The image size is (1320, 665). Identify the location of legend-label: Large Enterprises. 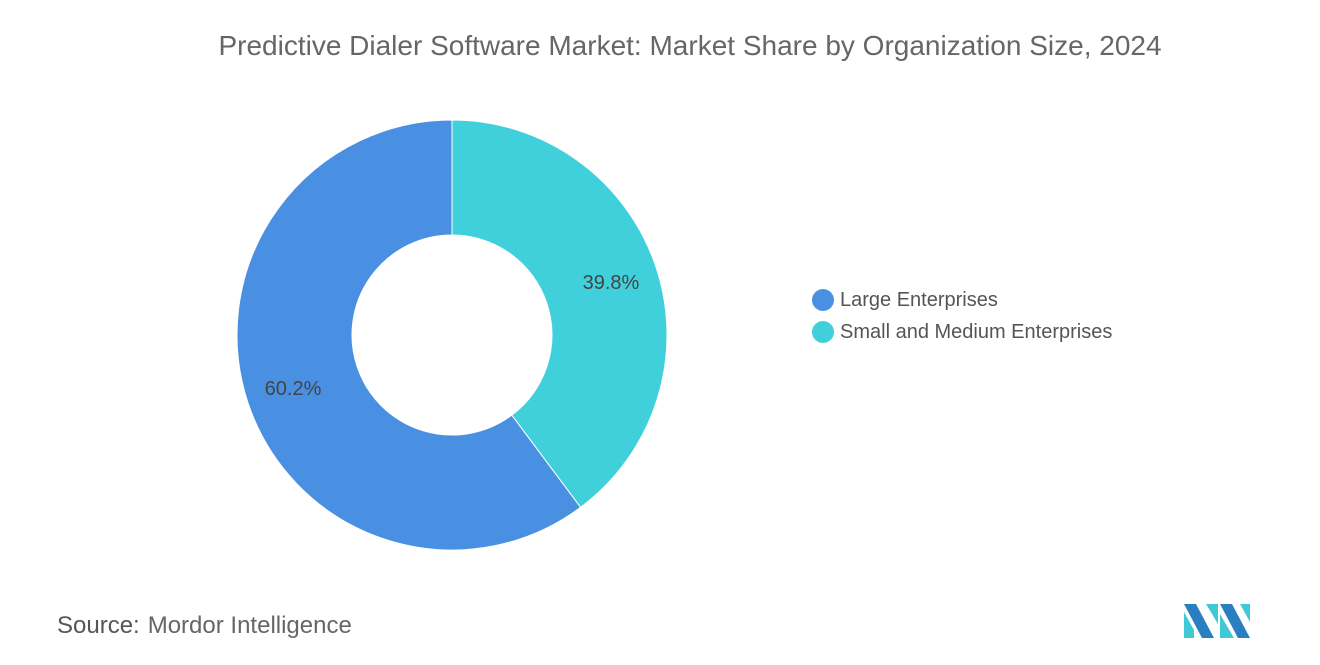
(919, 299).